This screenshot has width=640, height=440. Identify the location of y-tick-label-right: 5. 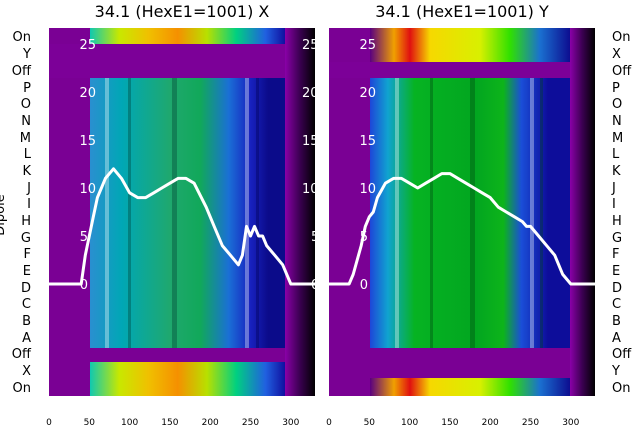
(315, 237).